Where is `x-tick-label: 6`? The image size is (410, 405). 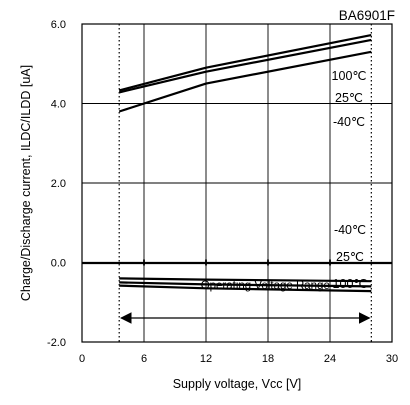 x-tick-label: 6 is located at coordinates (144, 359).